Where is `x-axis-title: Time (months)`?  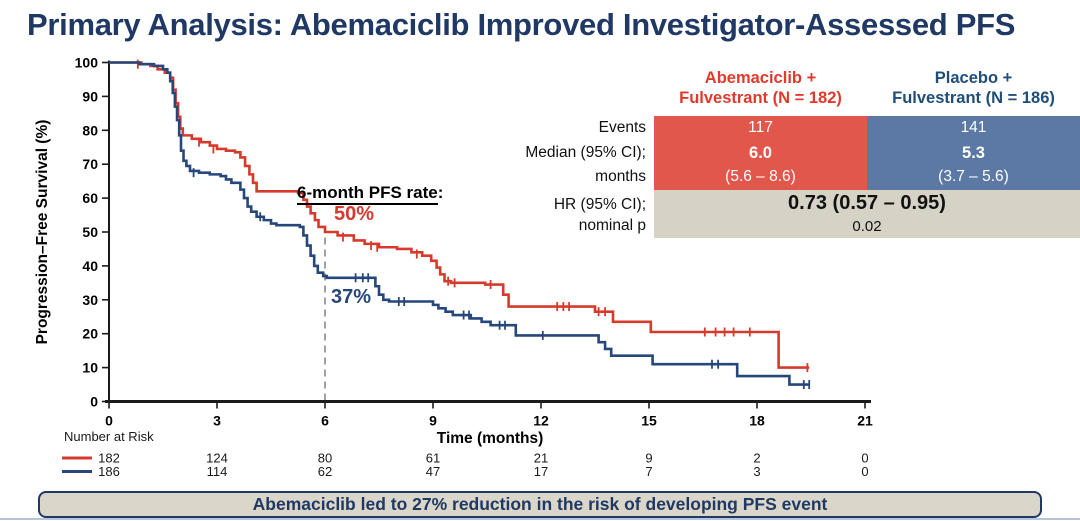 x-axis-title: Time (months) is located at coordinates (490, 438).